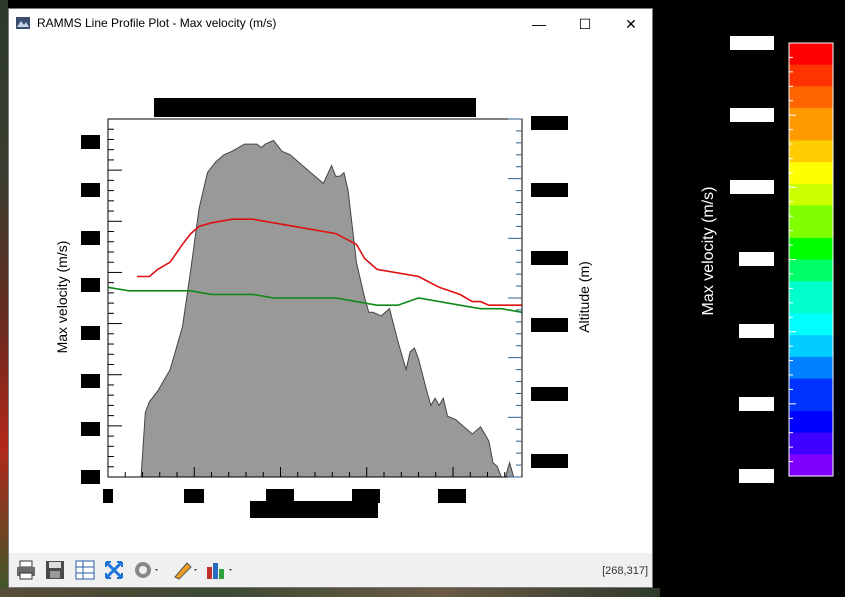  Describe the element at coordinates (4, 298) in the screenshot. I see `background-terrain-strip` at that location.